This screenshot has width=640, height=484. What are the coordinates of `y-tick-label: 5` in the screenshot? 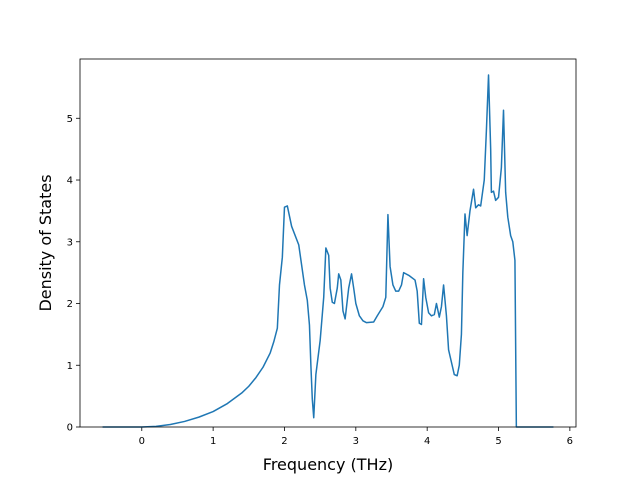 It's located at (70, 119).